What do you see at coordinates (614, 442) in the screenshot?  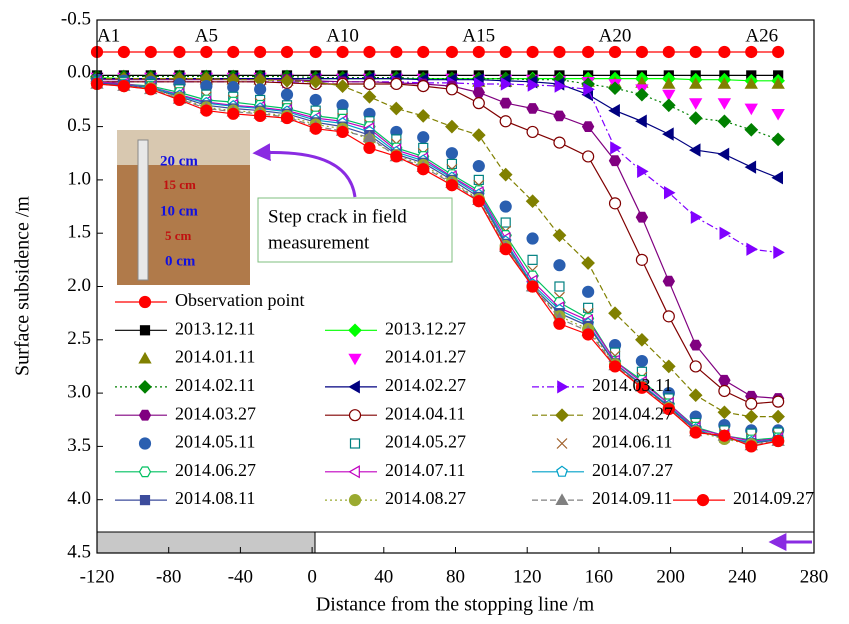 I see `legend-item: 2014.06.11` at bounding box center [614, 442].